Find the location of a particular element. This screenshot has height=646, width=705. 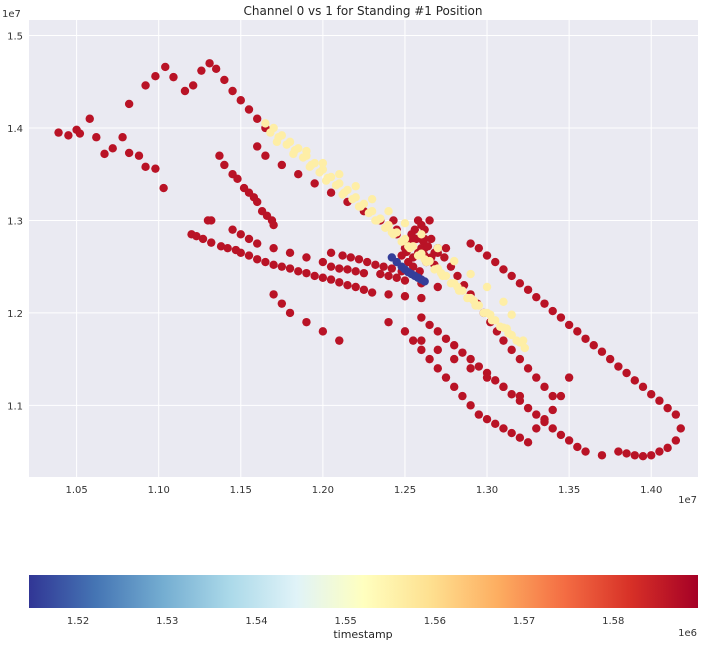

y-tick-label: 1.5 is located at coordinates (15, 37).